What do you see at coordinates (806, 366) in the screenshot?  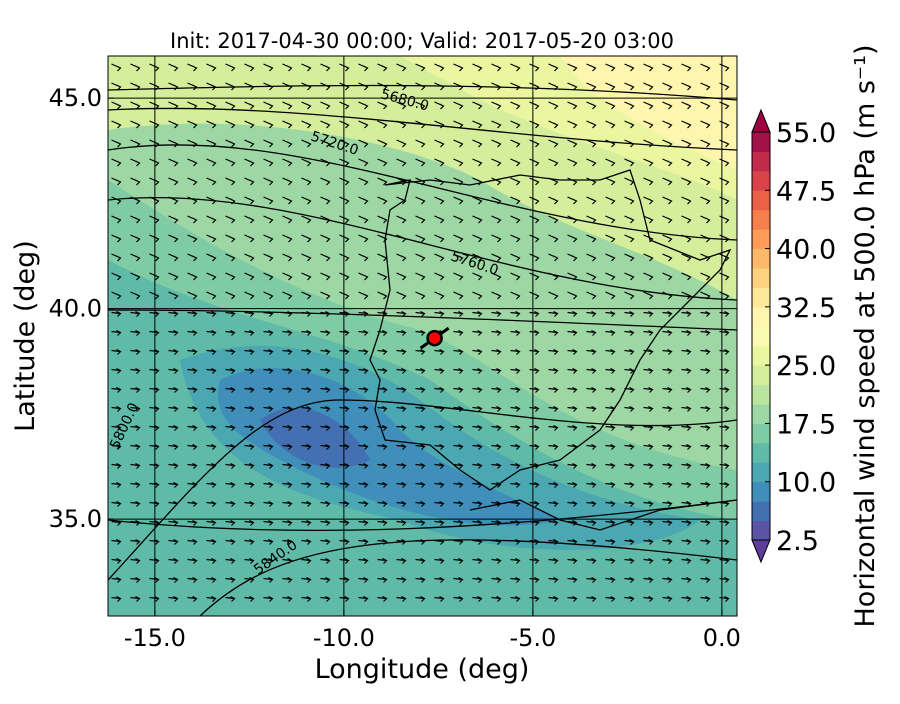 I see `colorbar-tick-label: 25.0` at bounding box center [806, 366].